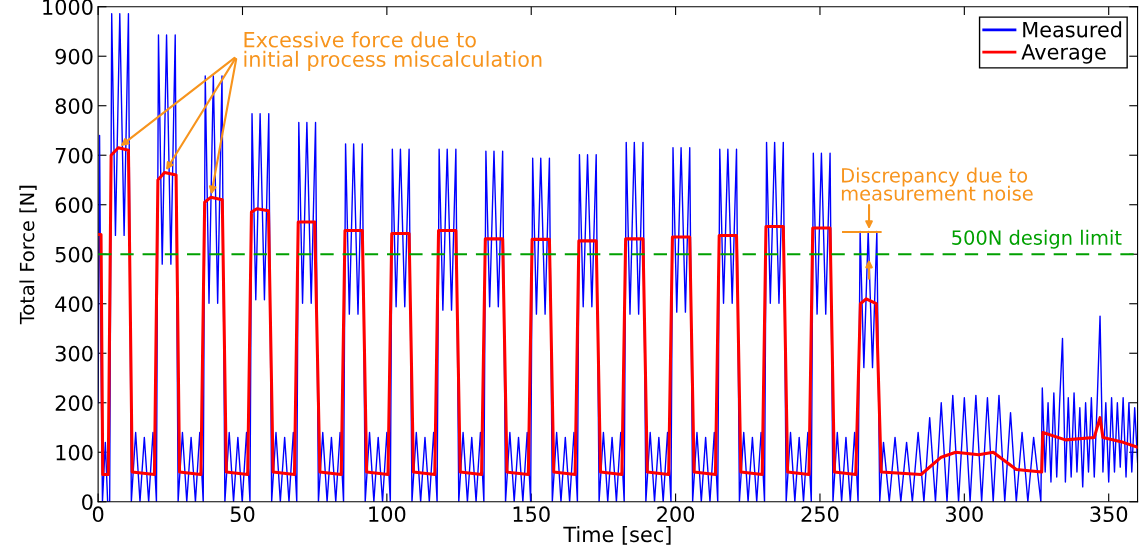  Describe the element at coordinates (74, 254) in the screenshot. I see `y-tick-label: 500` at that location.